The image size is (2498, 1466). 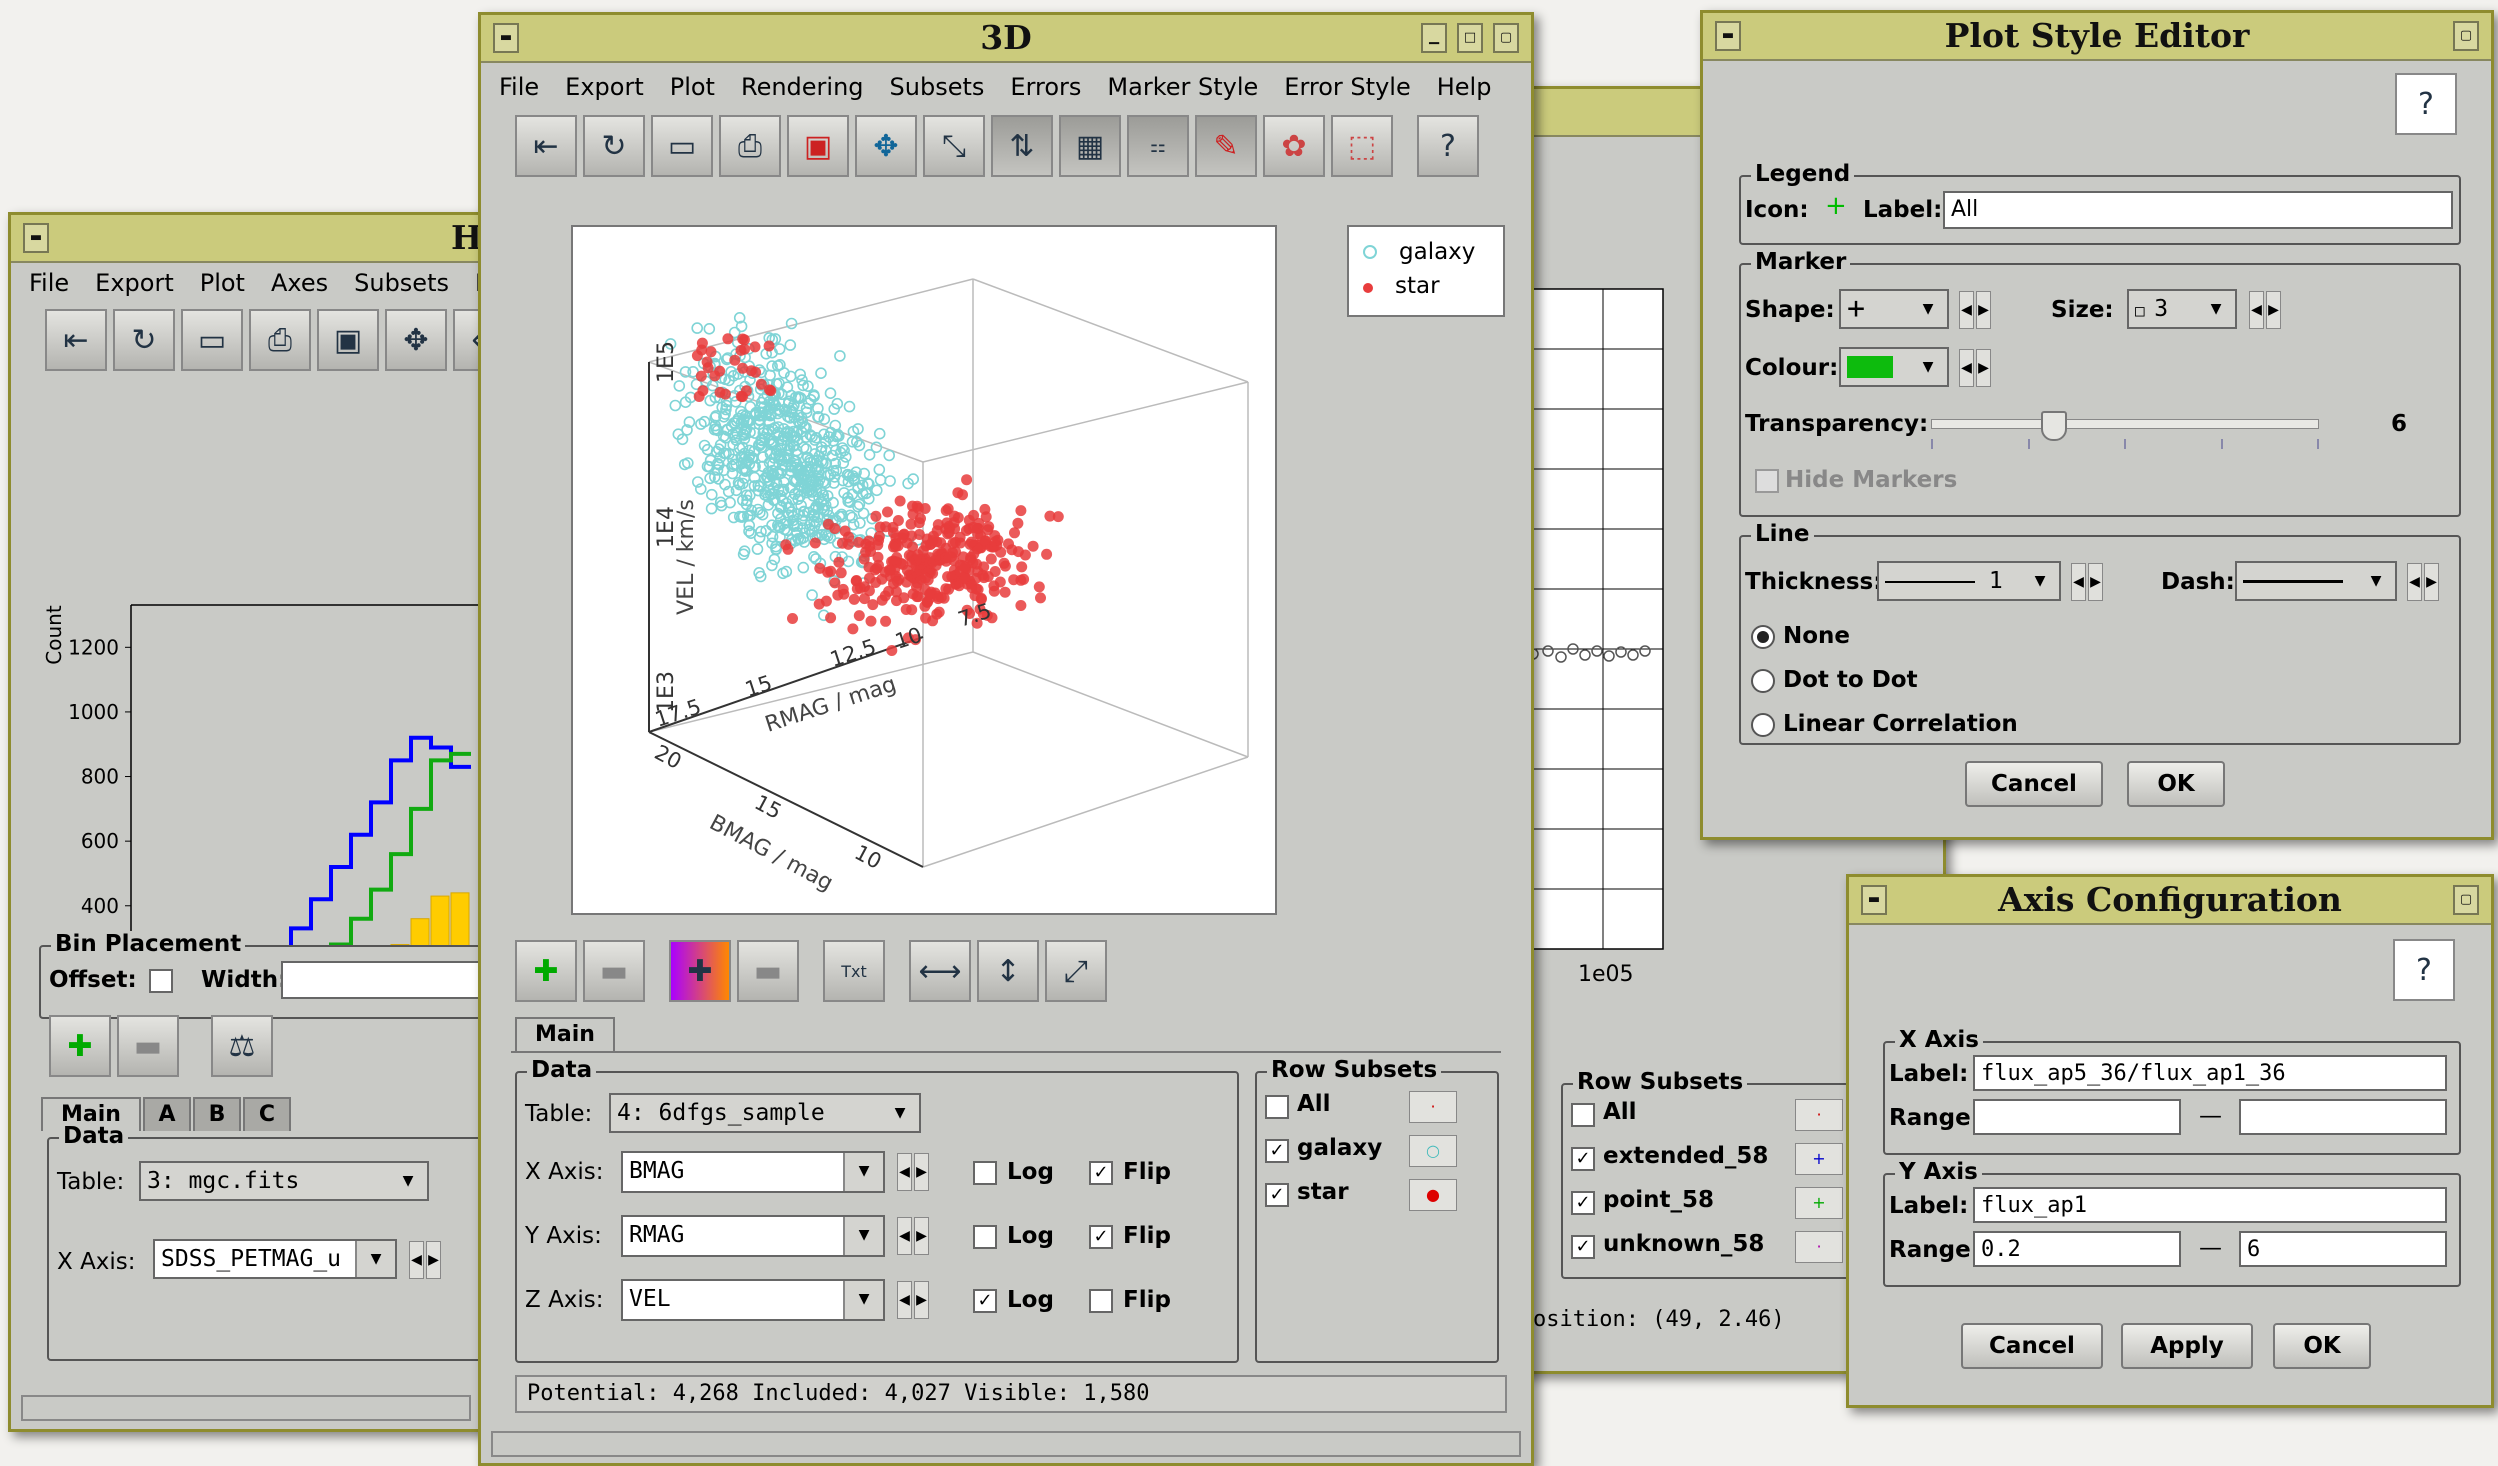 What do you see at coordinates (246, 239) in the screenshot?
I see `histogram-title-bar: ▬ H` at bounding box center [246, 239].